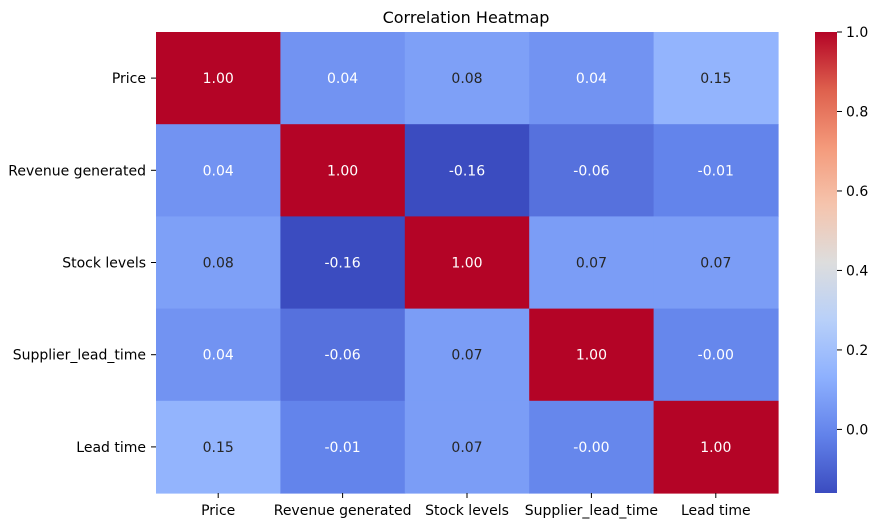  What do you see at coordinates (104, 264) in the screenshot?
I see `y-tick-label: Stock levels` at bounding box center [104, 264].